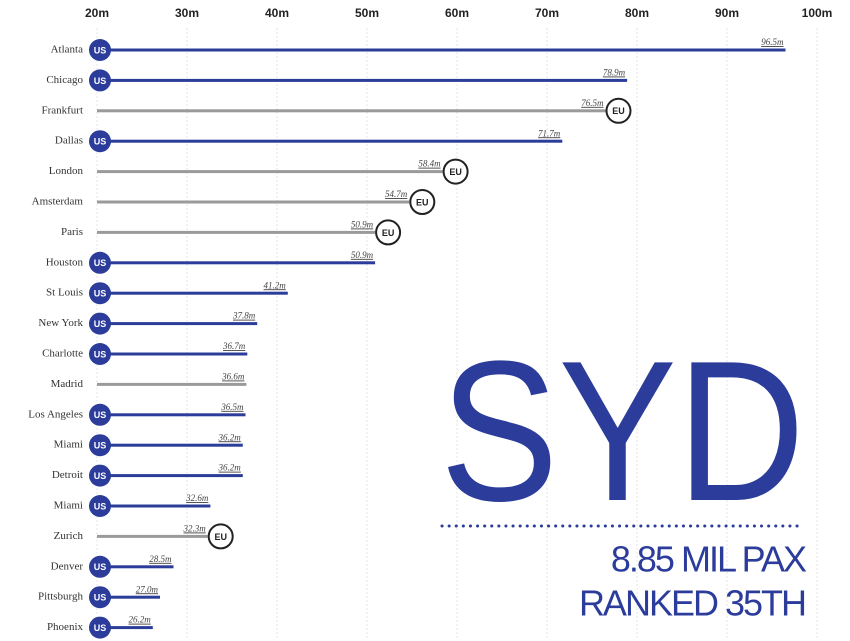 This screenshot has height=641, width=850. Describe the element at coordinates (275, 285) in the screenshot. I see `value-label: 41.2m` at that location.